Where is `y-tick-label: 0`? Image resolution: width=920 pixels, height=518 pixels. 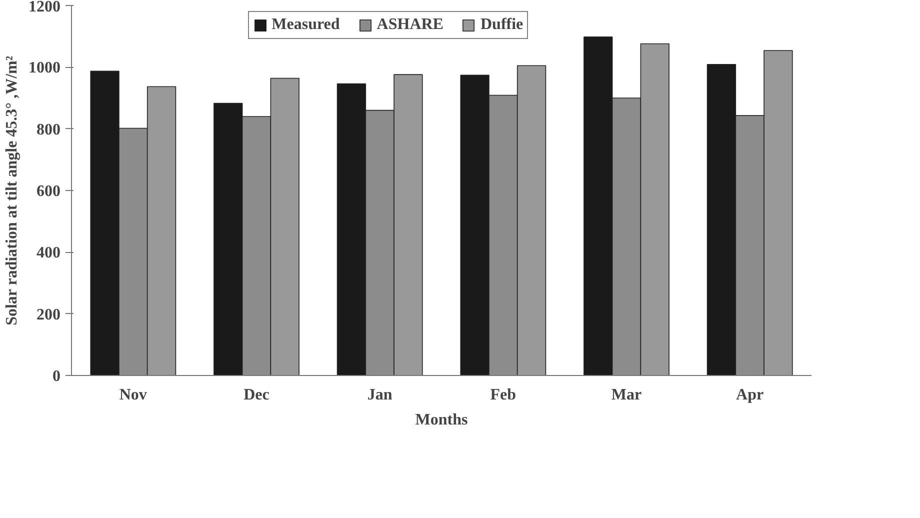 y-tick-label: 0 is located at coordinates (56, 376).